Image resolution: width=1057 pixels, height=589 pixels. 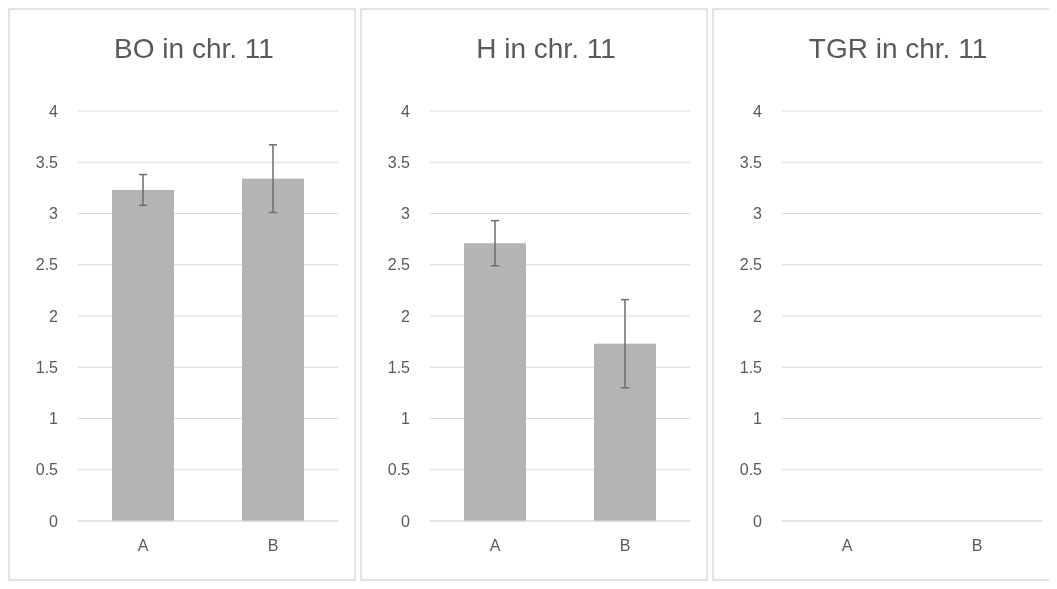 What do you see at coordinates (898, 48) in the screenshot?
I see `chart-title: TGR in chr. 11` at bounding box center [898, 48].